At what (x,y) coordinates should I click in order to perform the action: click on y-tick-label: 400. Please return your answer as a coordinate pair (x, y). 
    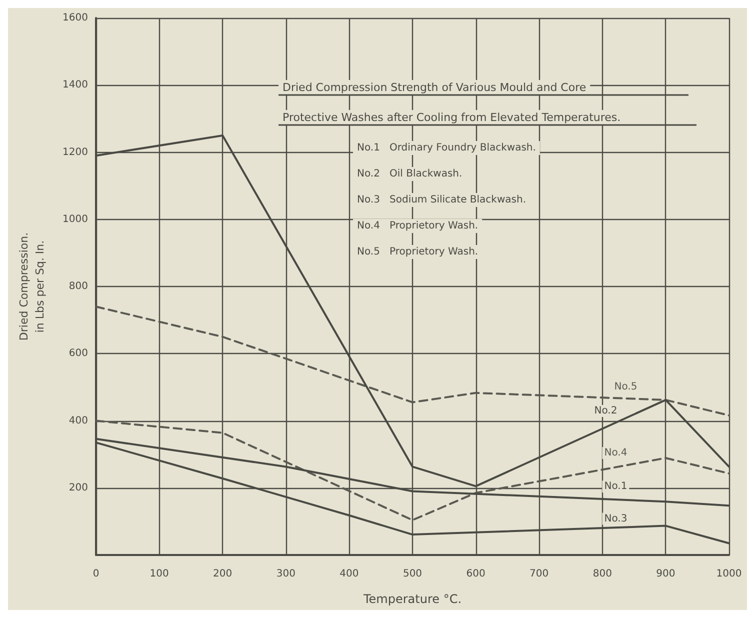
    Looking at the image, I should click on (78, 420).